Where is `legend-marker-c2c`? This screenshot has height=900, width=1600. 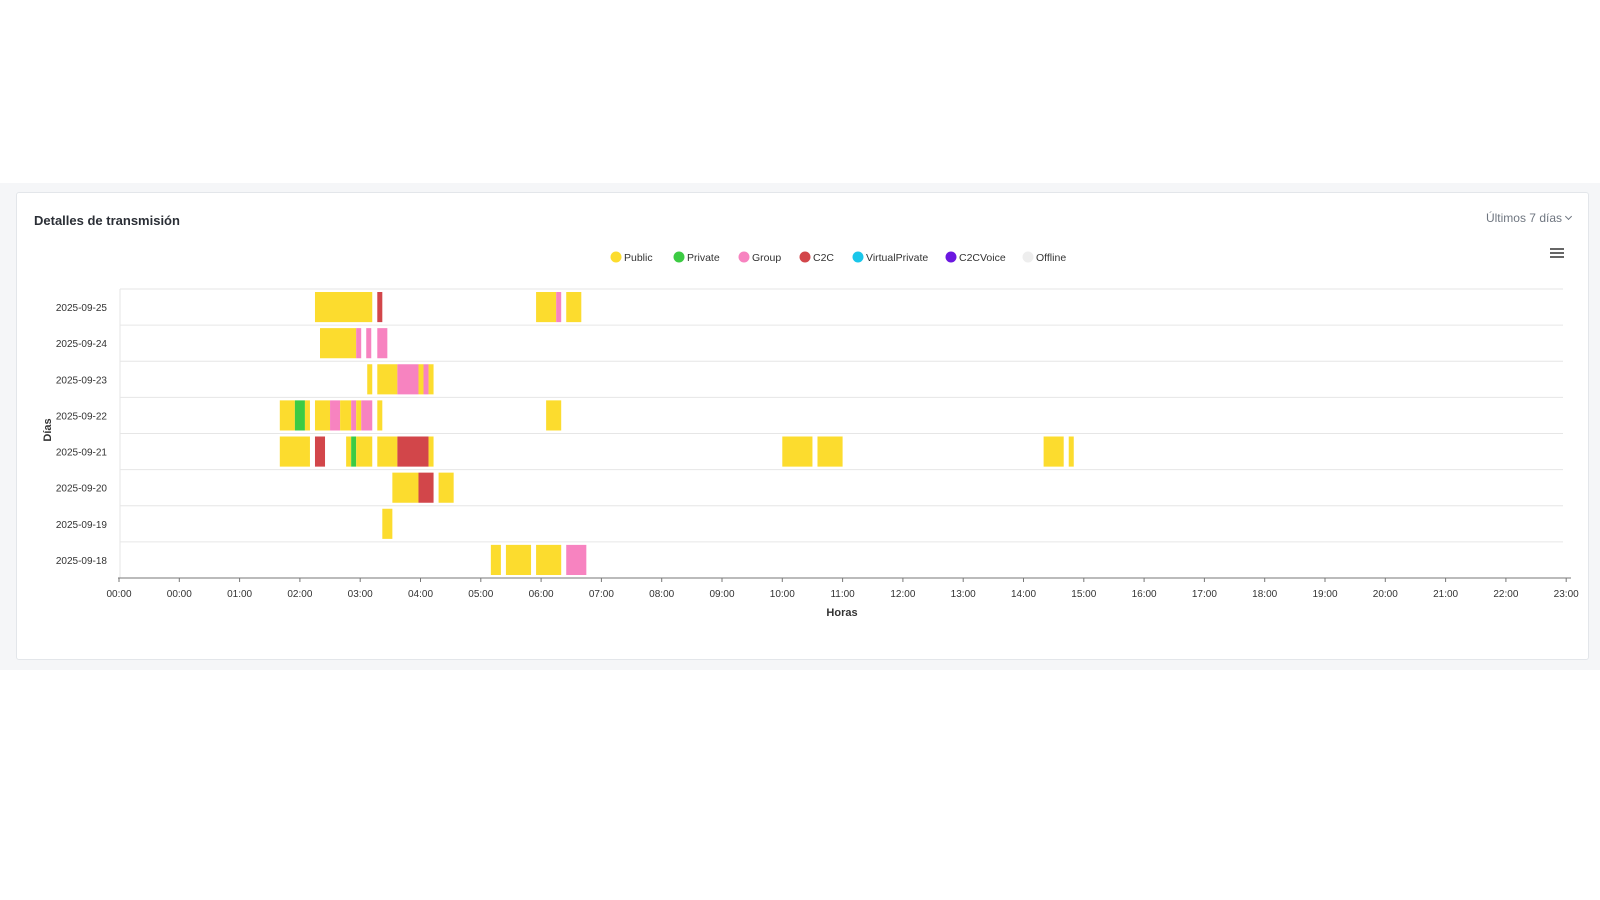 legend-marker-c2c is located at coordinates (805, 257).